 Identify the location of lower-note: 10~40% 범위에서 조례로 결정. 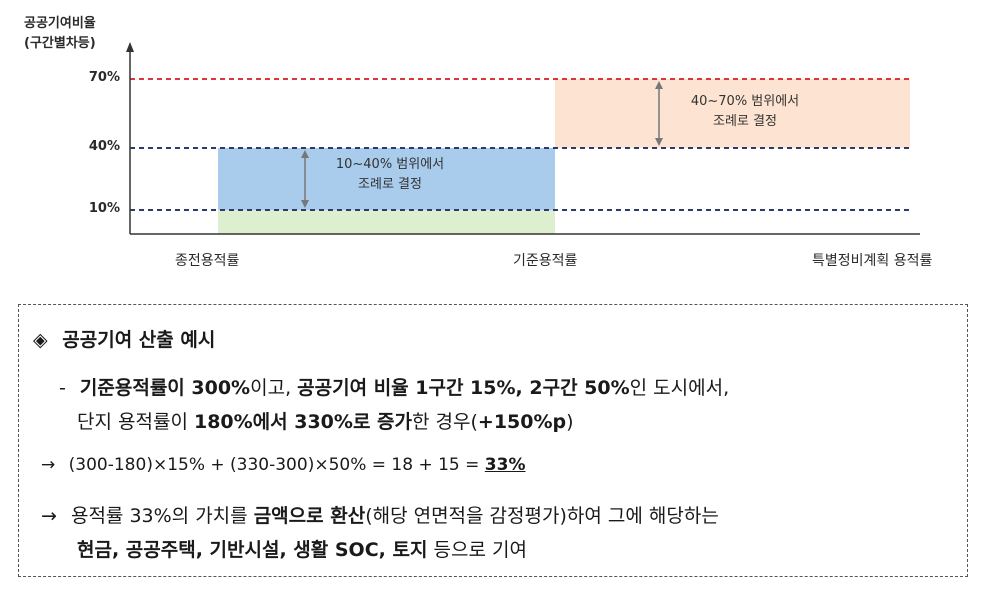
(390, 175).